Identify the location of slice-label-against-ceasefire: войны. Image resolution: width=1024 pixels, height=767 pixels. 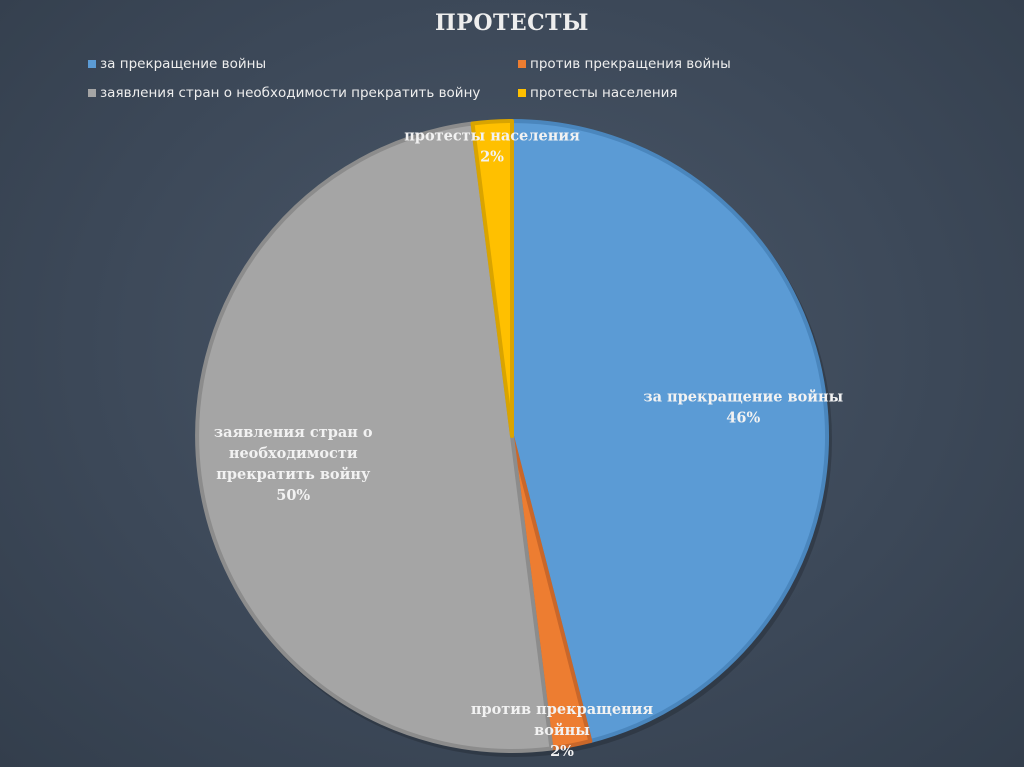
(562, 730).